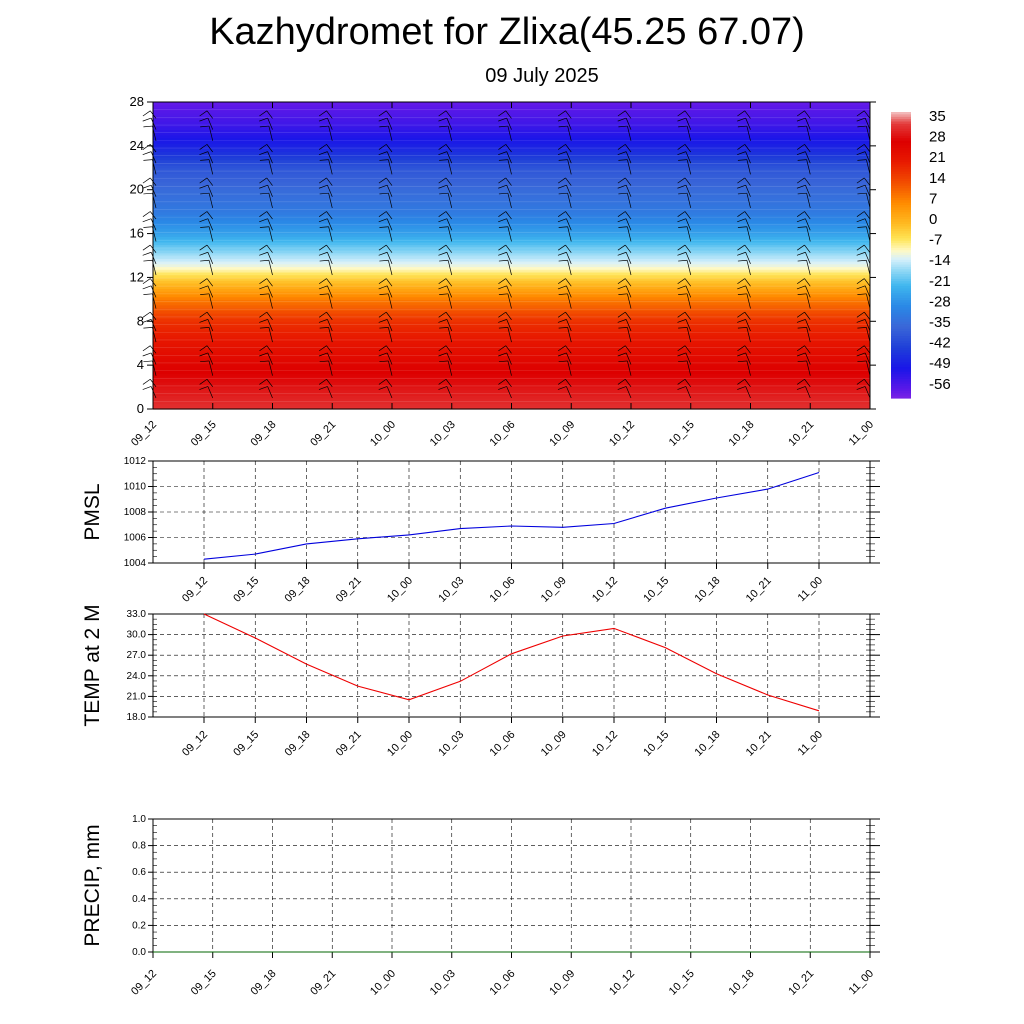  What do you see at coordinates (451, 744) in the screenshot?
I see `temp-x-tick-label: 10_03` at bounding box center [451, 744].